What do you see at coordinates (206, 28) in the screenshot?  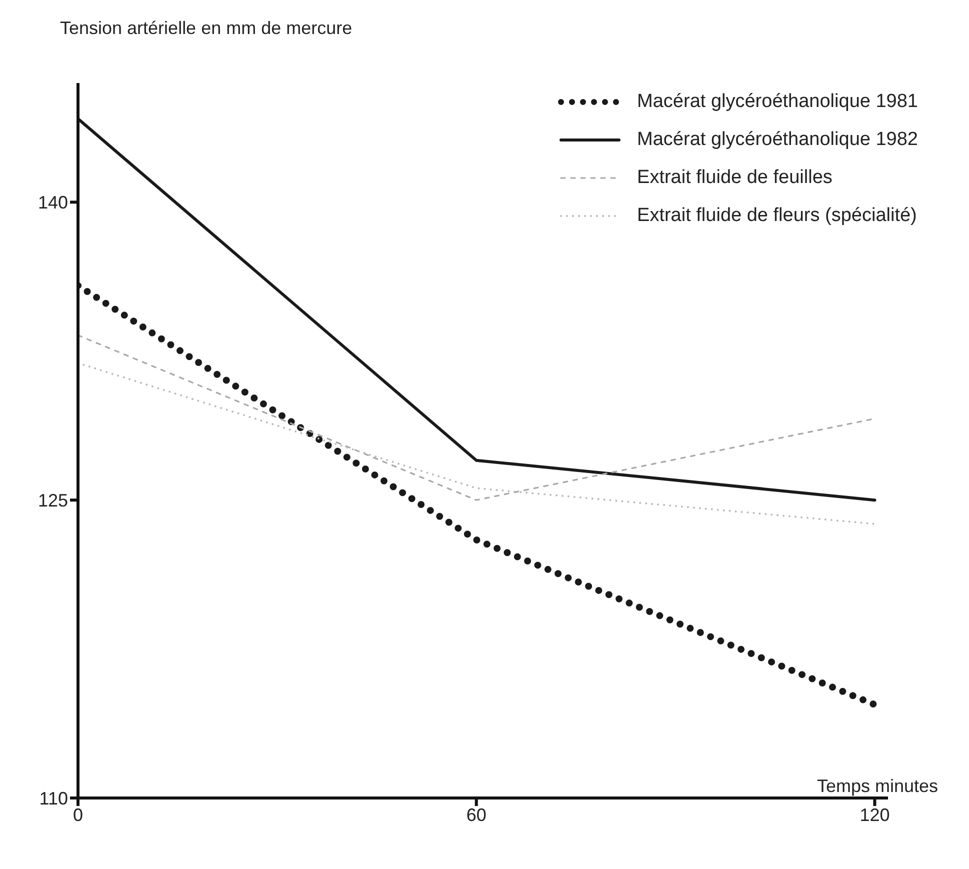 I see `y-axis-title: Tension artérielle en mm de mercure` at bounding box center [206, 28].